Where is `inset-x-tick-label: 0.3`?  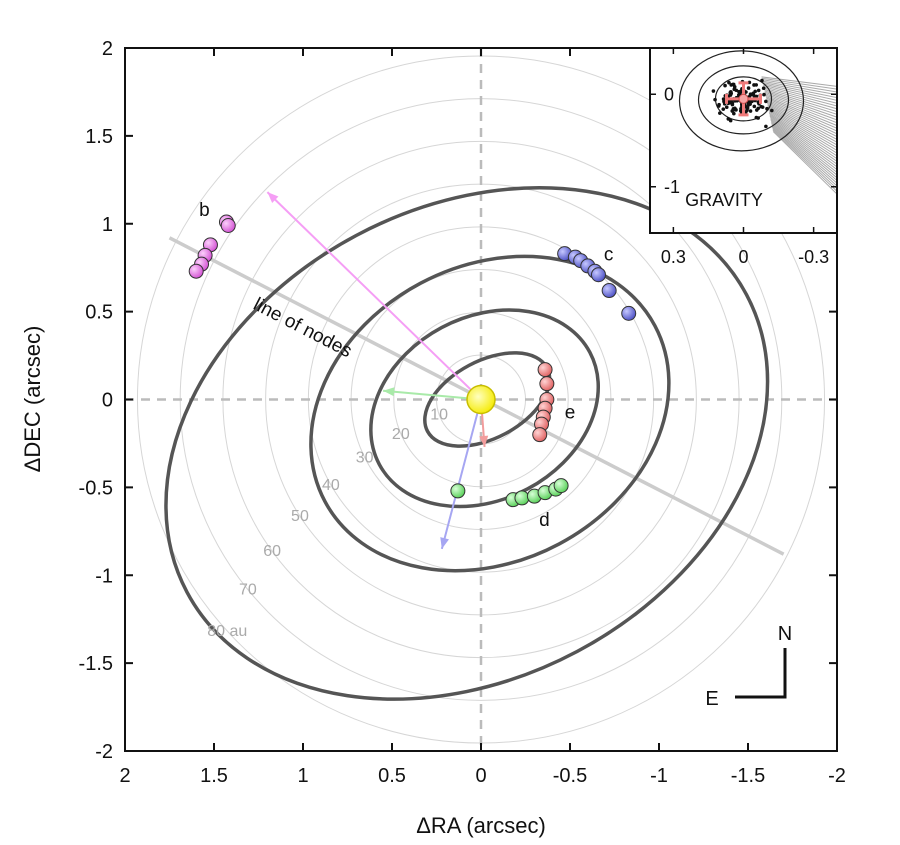
inset-x-tick-label: 0.3 is located at coordinates (673, 257).